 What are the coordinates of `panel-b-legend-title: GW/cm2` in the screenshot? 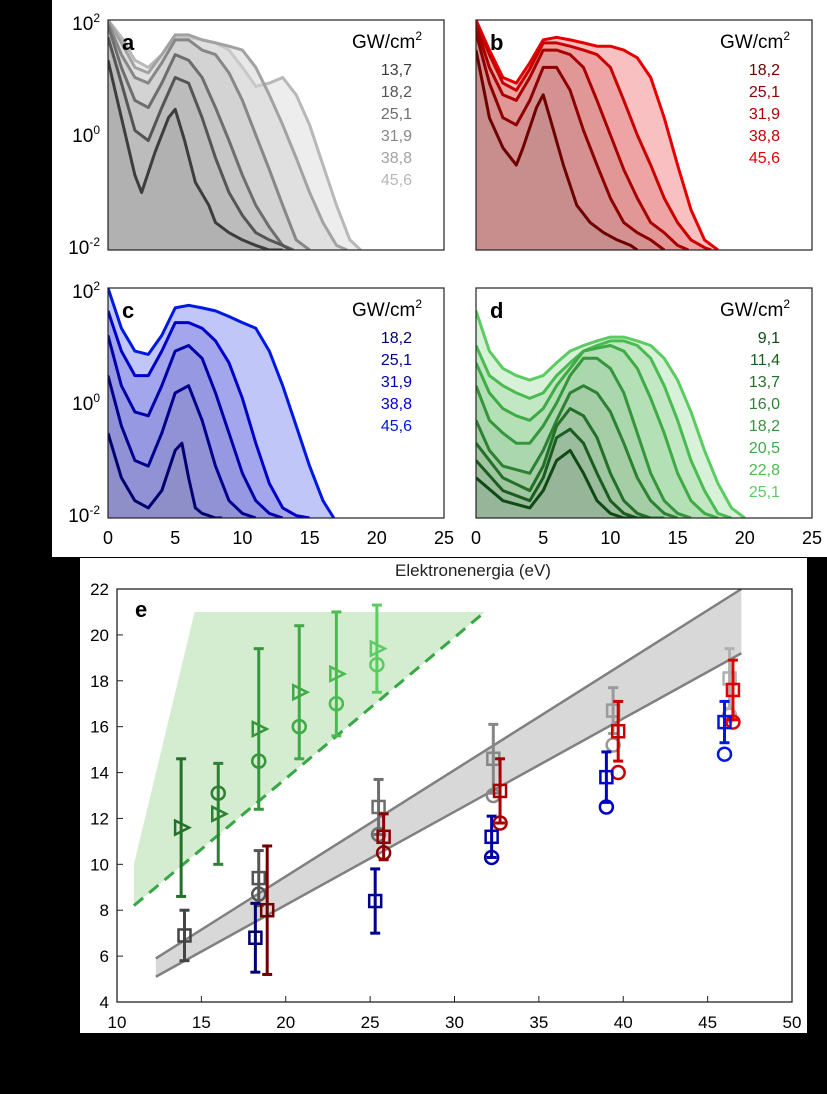 It's located at (755, 41).